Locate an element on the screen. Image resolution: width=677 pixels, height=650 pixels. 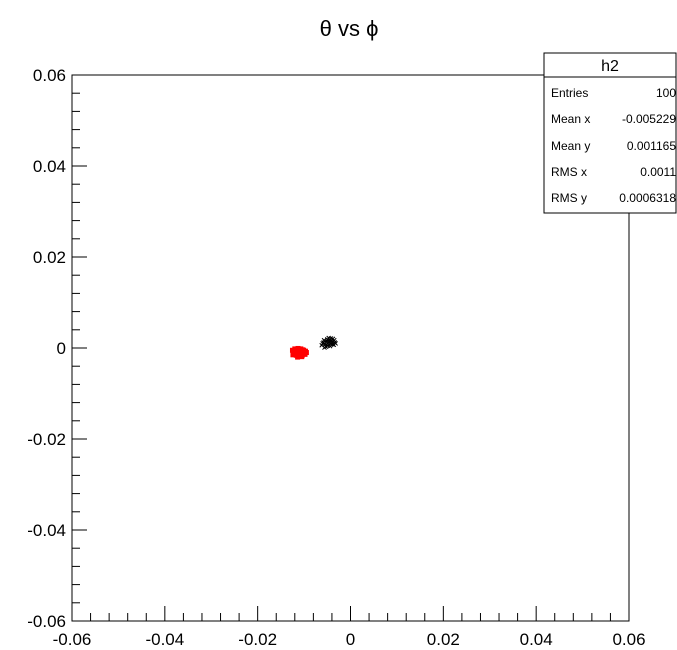
y-tick-label: -0.04 is located at coordinates (46, 530).